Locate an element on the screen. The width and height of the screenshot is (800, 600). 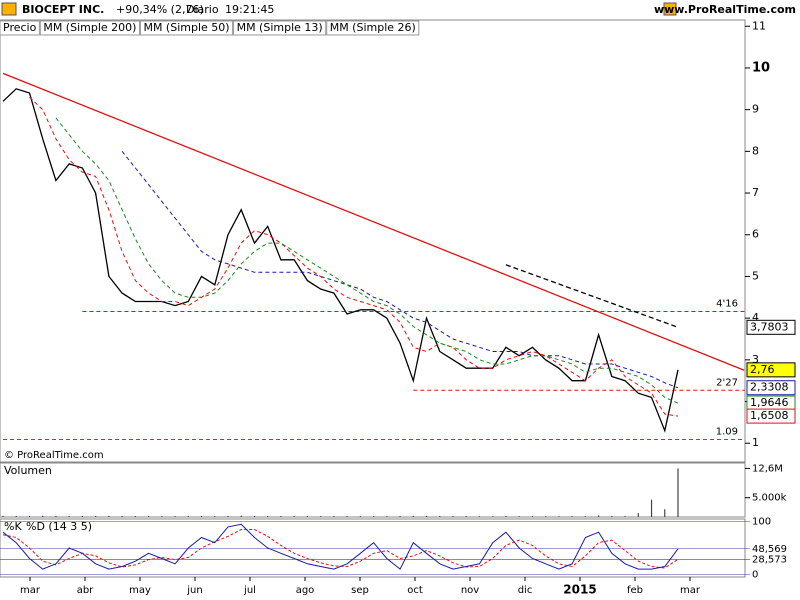
y-tick-label: 5 is located at coordinates (755, 275).